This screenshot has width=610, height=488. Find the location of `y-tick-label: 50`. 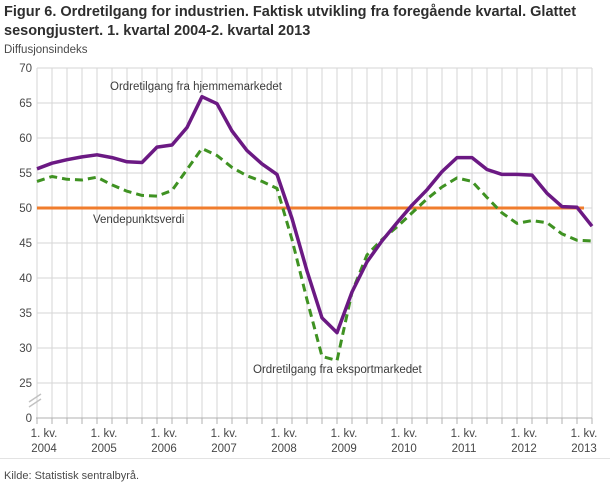

y-tick-label: 50 is located at coordinates (25, 209).